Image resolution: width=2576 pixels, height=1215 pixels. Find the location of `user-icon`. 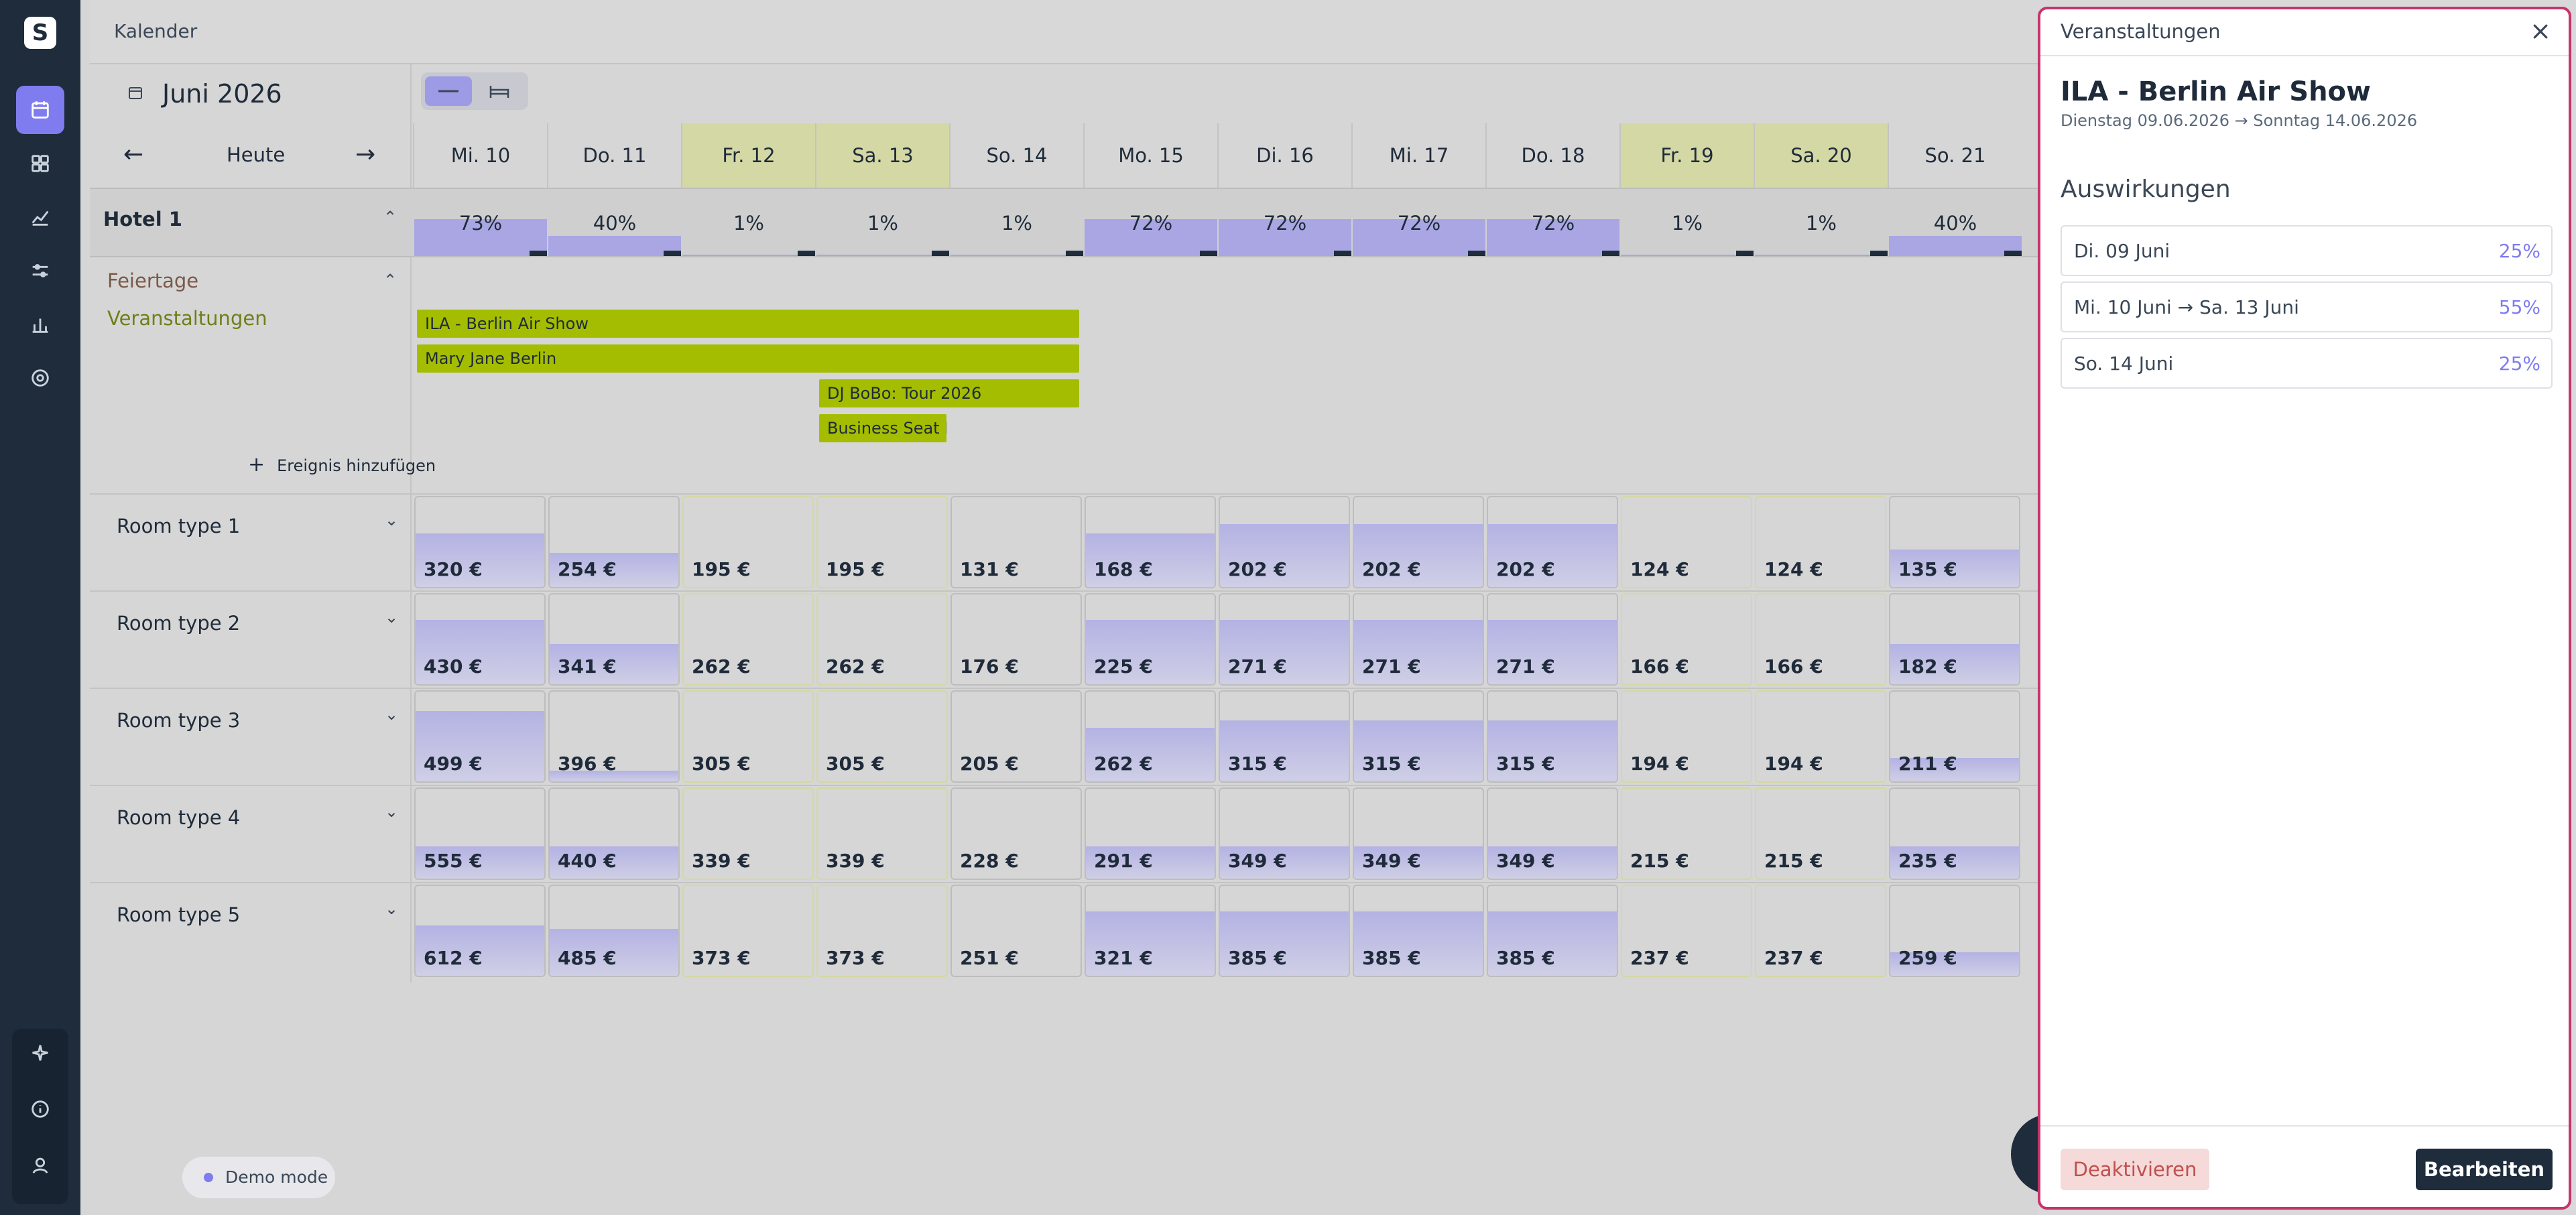

user-icon is located at coordinates (40, 1165).